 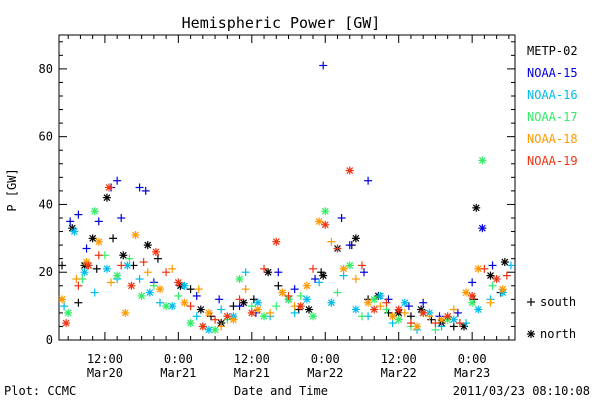 What do you see at coordinates (531, 302) in the screenshot?
I see `south-marker-icon` at bounding box center [531, 302].